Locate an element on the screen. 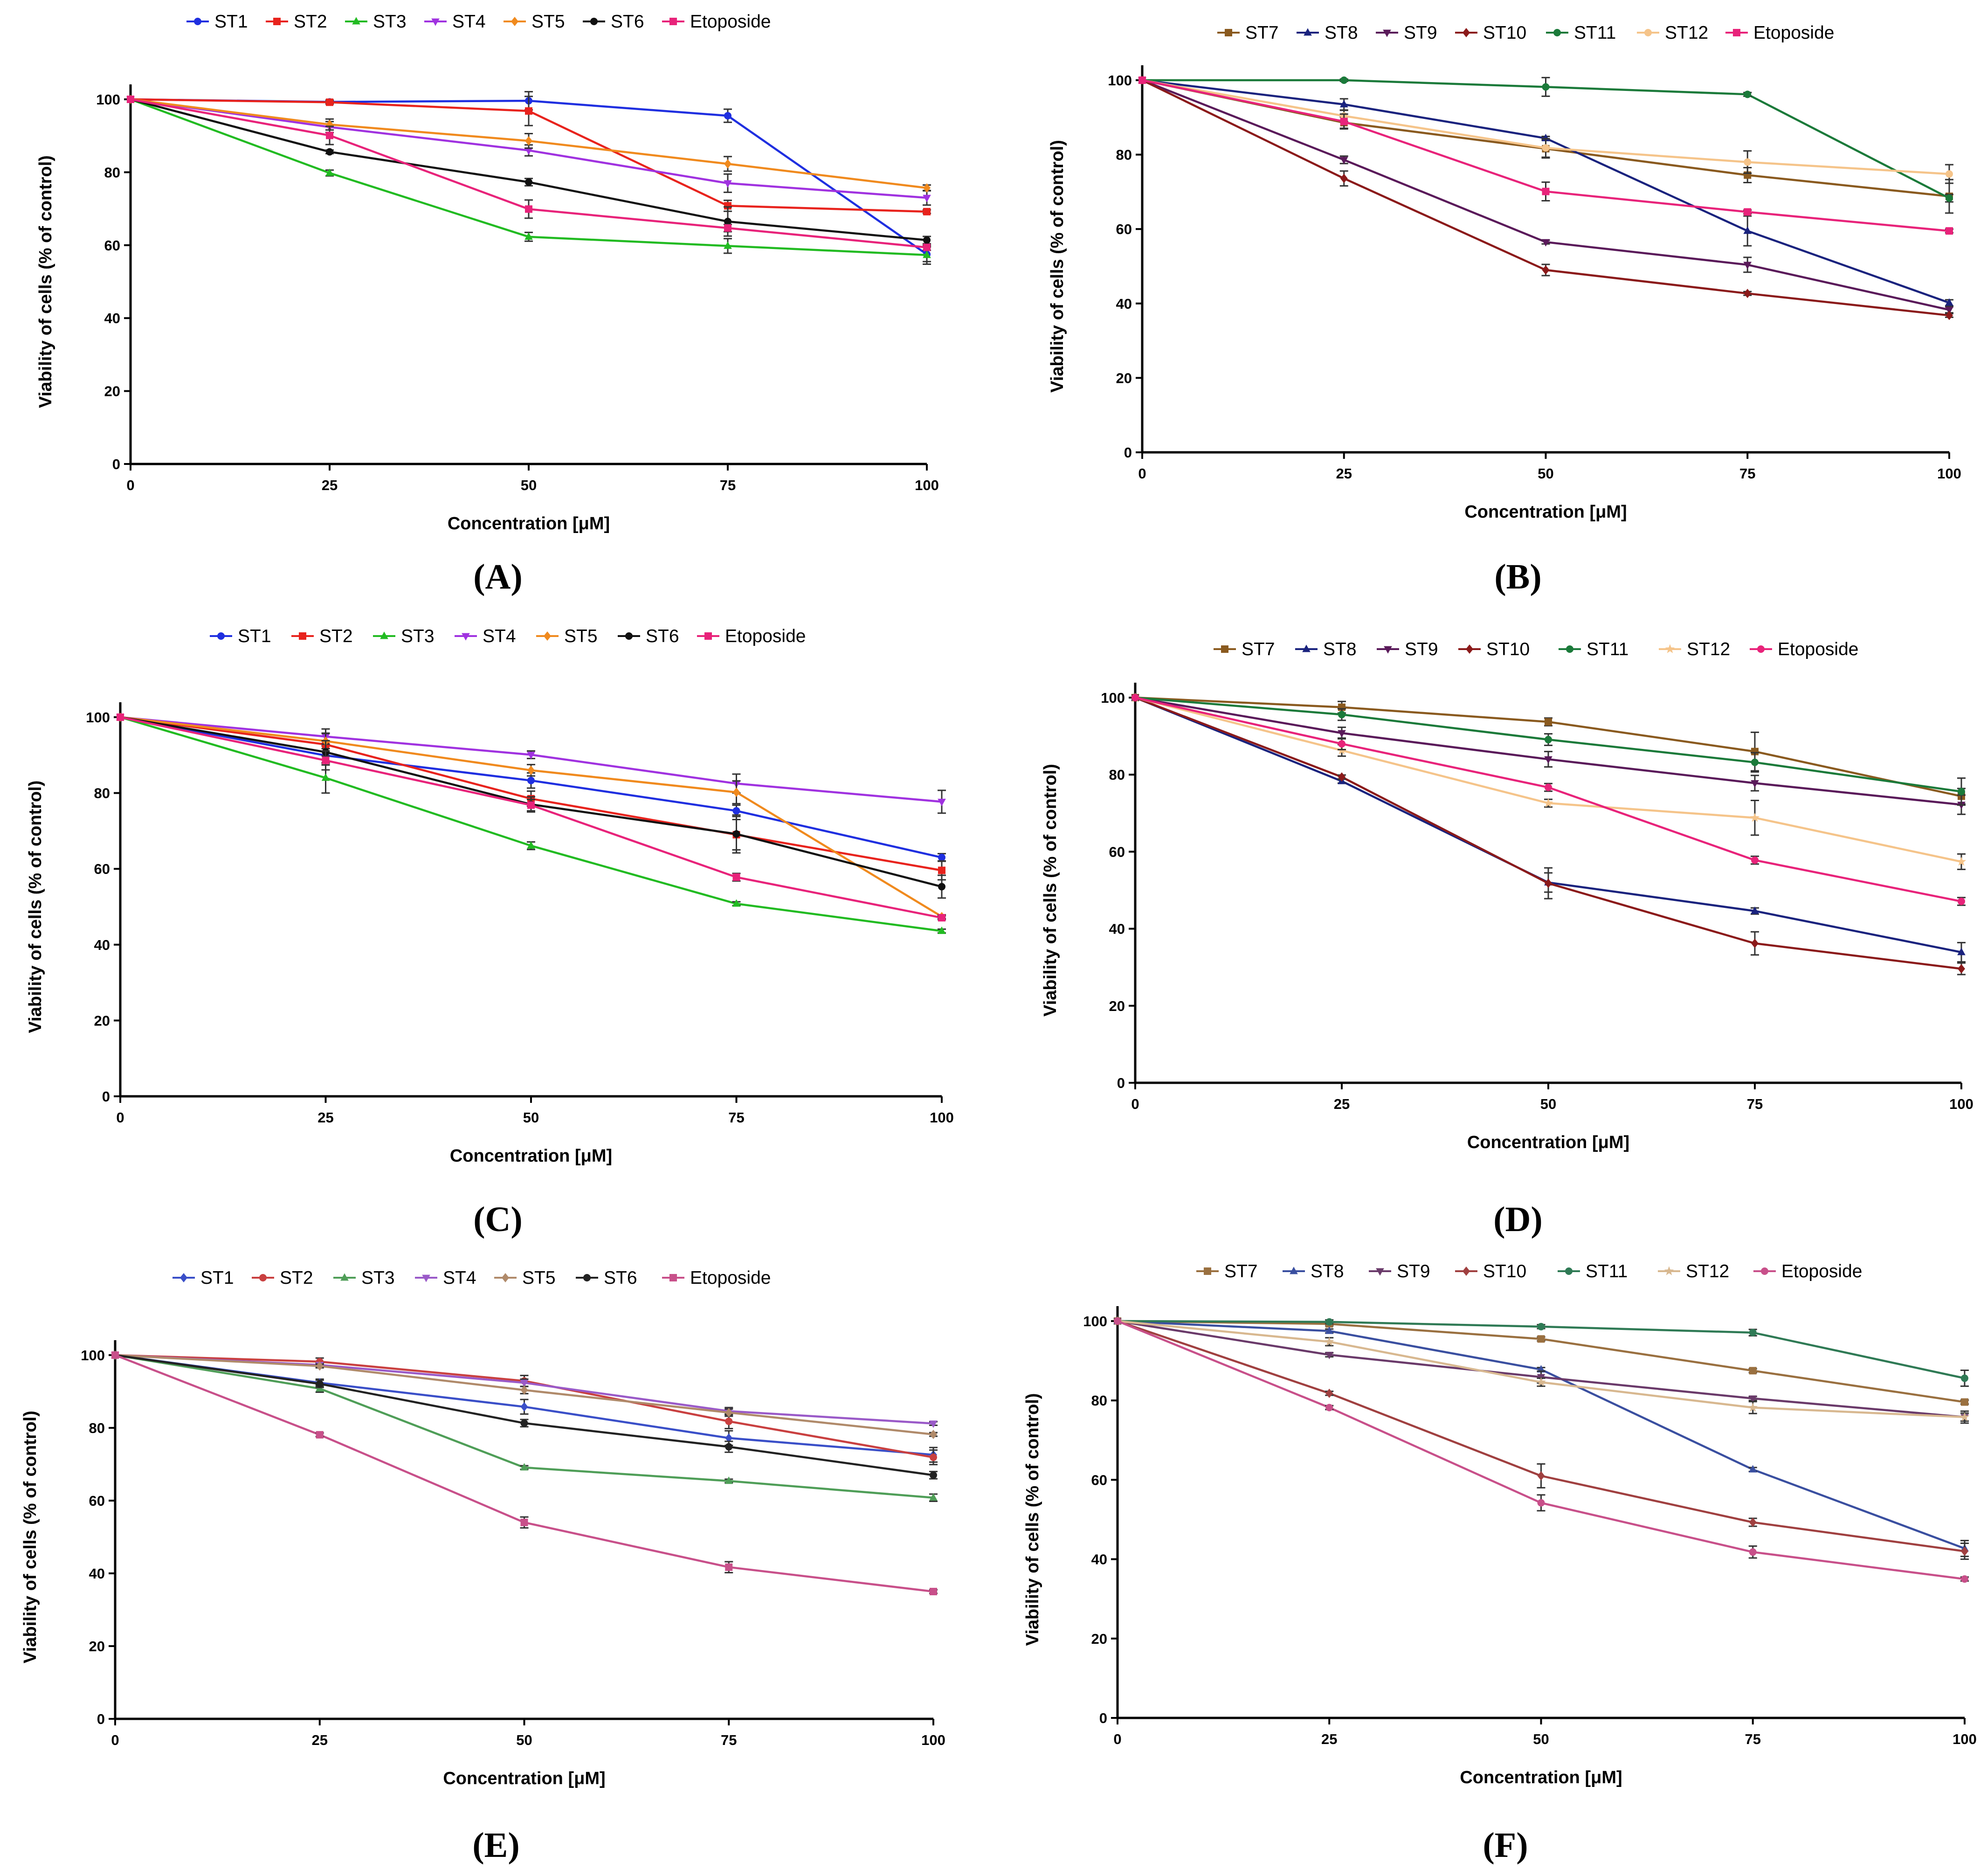 The width and height of the screenshot is (1987, 1876). legend-marker-st7 is located at coordinates (1224, 649).